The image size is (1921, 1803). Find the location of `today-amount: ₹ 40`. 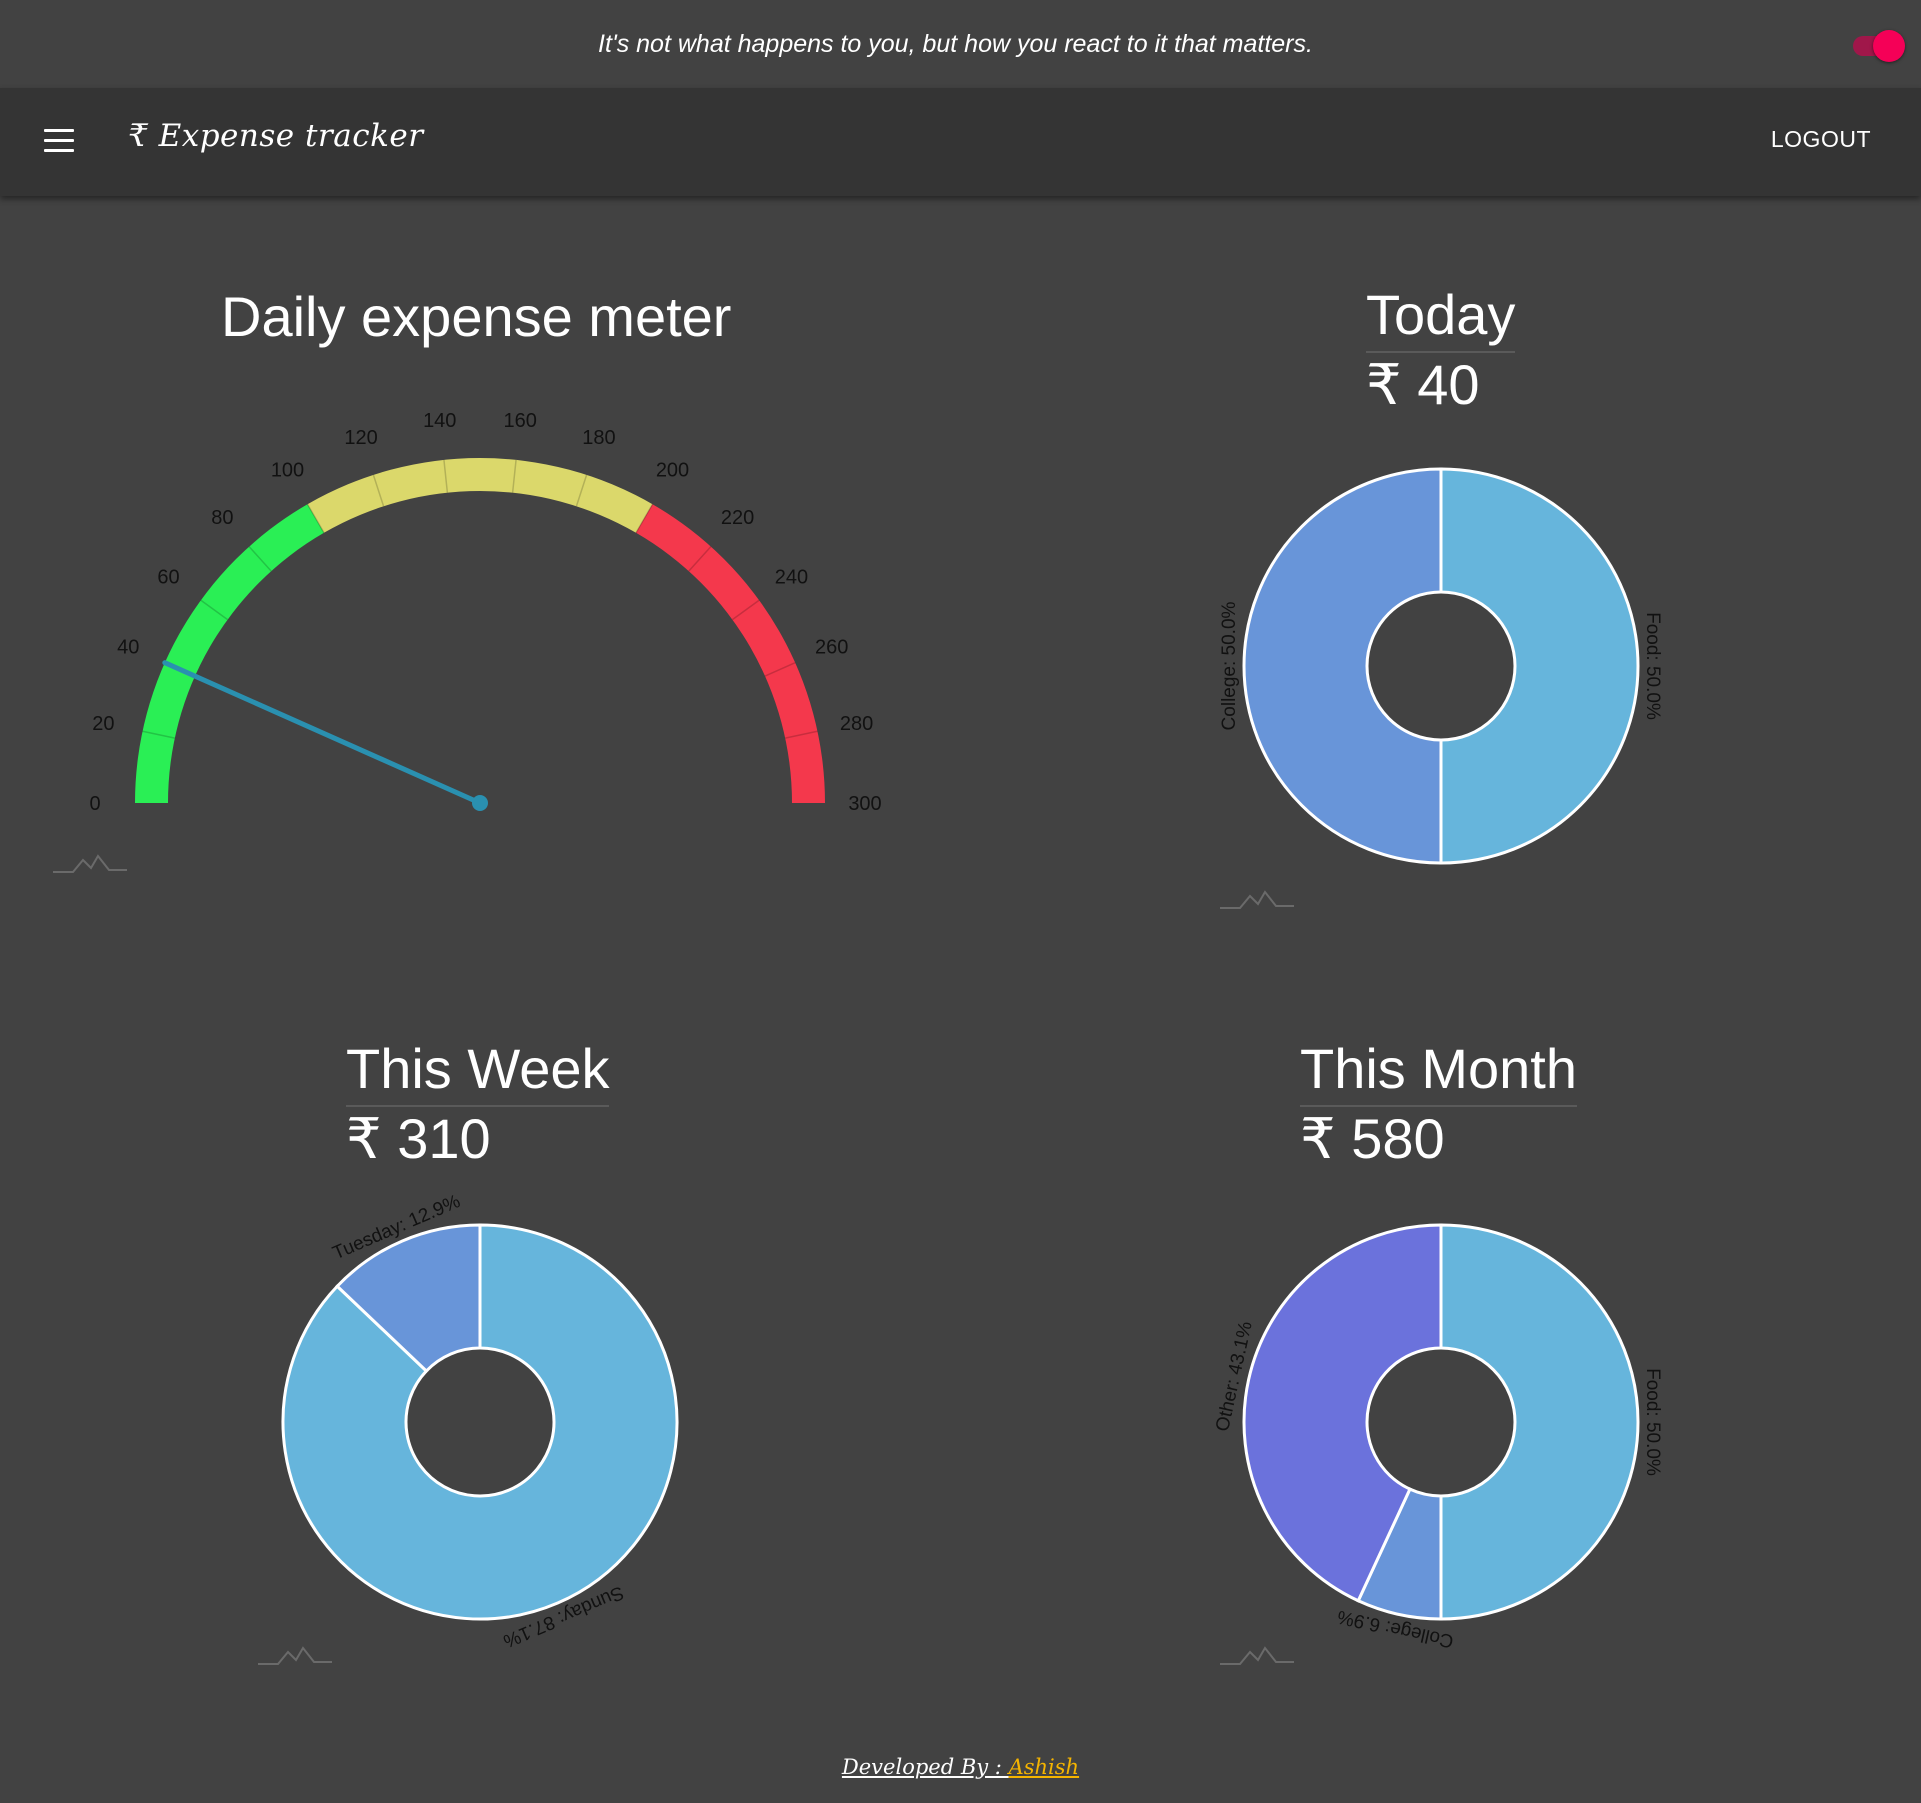

today-amount: ₹ 40 is located at coordinates (1423, 384).